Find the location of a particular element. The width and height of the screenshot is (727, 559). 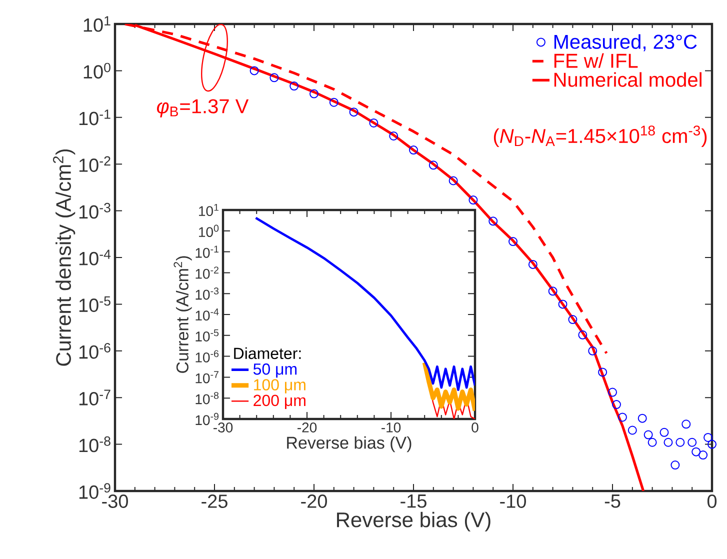

x-tick-label: -25 is located at coordinates (215, 501).